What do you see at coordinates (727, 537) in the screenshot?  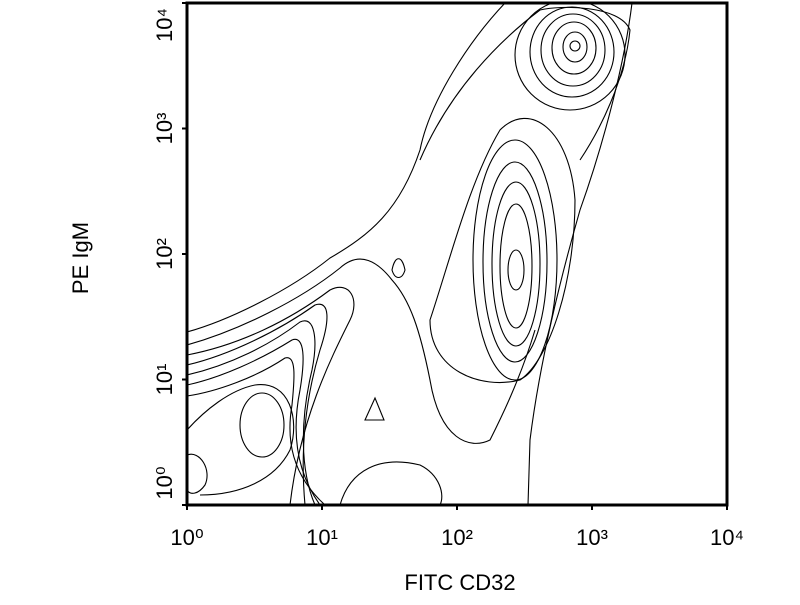 I see `x-tick-label: 10⁴` at bounding box center [727, 537].